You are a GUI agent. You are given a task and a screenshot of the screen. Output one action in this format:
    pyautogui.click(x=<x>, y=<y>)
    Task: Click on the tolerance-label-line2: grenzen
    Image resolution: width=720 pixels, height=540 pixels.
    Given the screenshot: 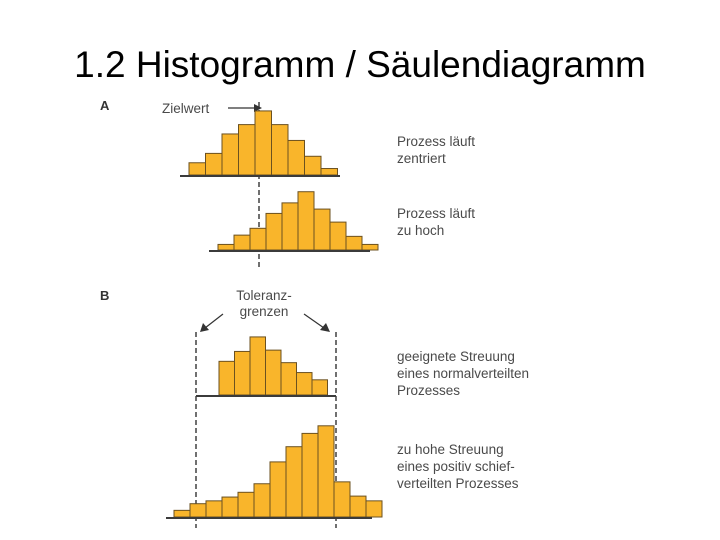 What is the action you would take?
    pyautogui.click(x=264, y=311)
    